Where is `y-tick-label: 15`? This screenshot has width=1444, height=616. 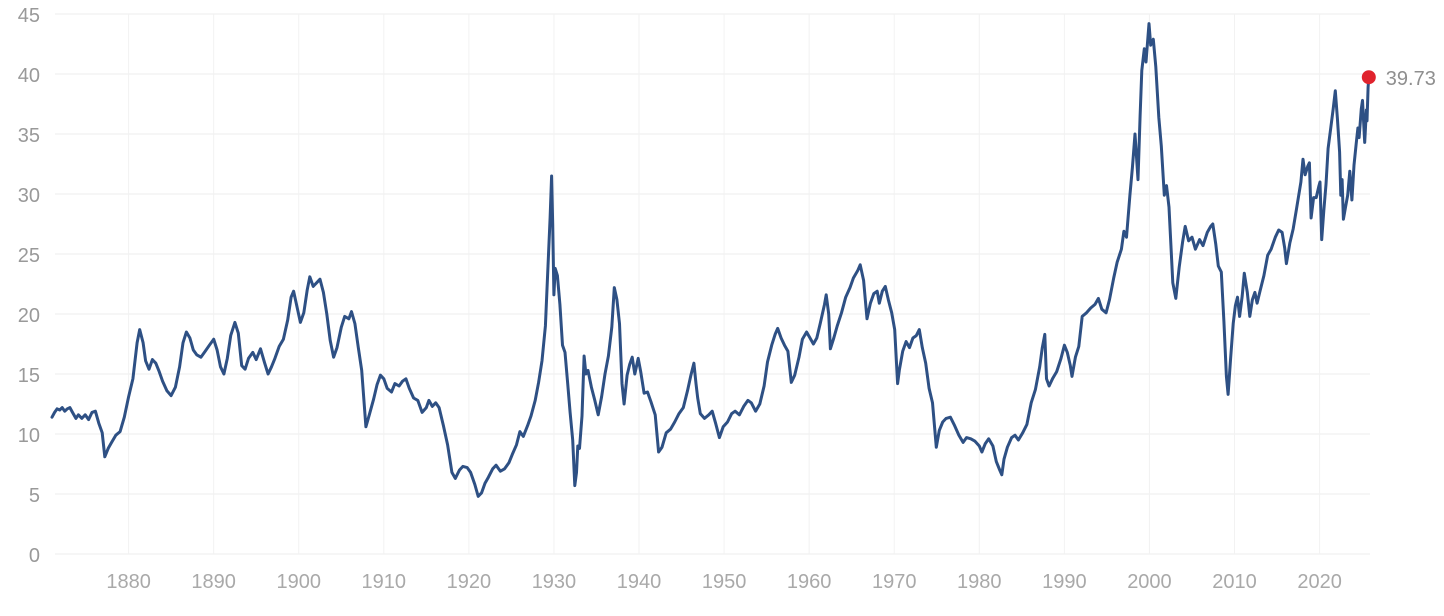
y-tick-label: 15 is located at coordinates (29, 376).